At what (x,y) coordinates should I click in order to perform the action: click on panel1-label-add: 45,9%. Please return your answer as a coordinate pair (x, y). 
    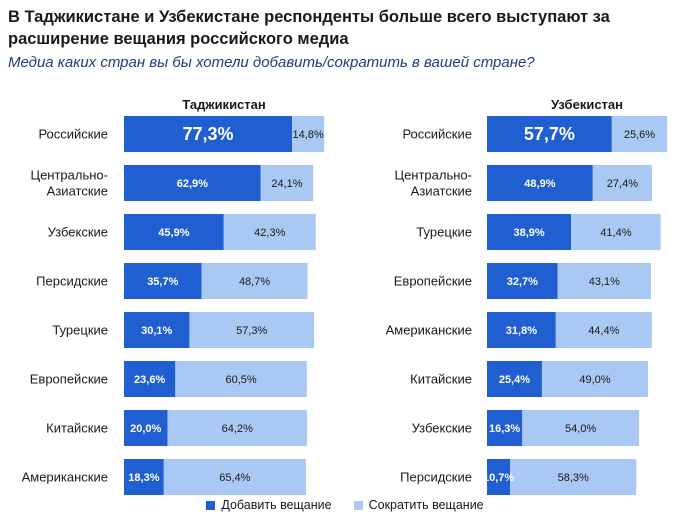
    Looking at the image, I should click on (173, 233).